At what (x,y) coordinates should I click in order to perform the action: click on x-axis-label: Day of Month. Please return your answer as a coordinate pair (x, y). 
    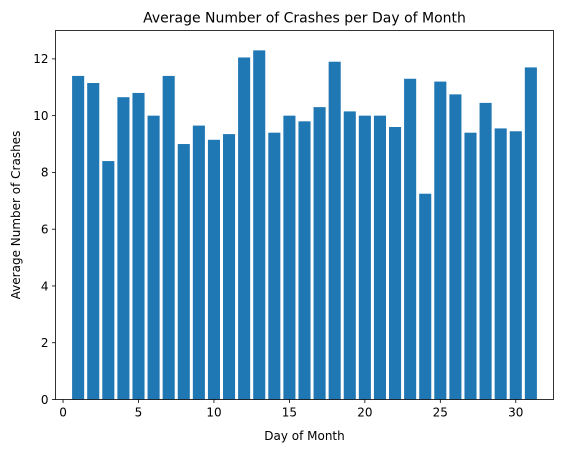
    Looking at the image, I should click on (304, 436).